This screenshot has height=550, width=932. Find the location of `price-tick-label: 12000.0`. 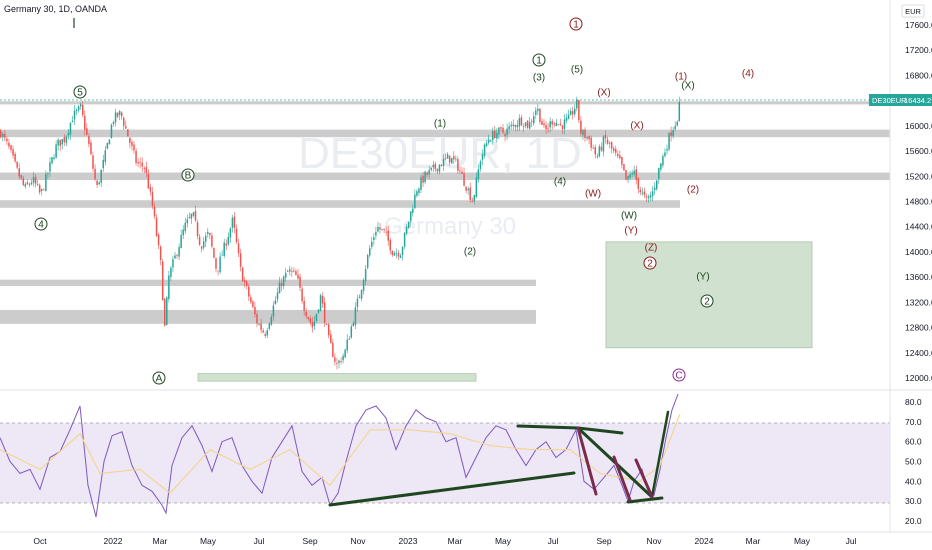

price-tick-label: 12000.0 is located at coordinates (918, 378).